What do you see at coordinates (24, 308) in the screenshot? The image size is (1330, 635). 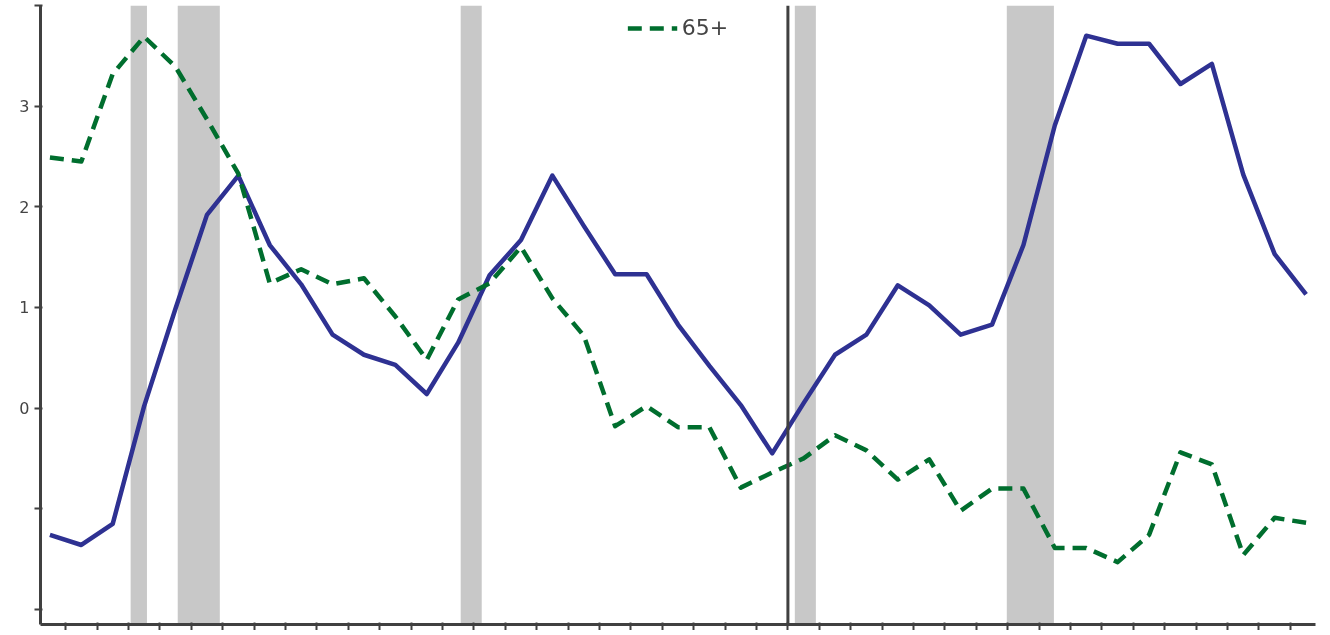 I see `y-tick-label: 1` at bounding box center [24, 308].